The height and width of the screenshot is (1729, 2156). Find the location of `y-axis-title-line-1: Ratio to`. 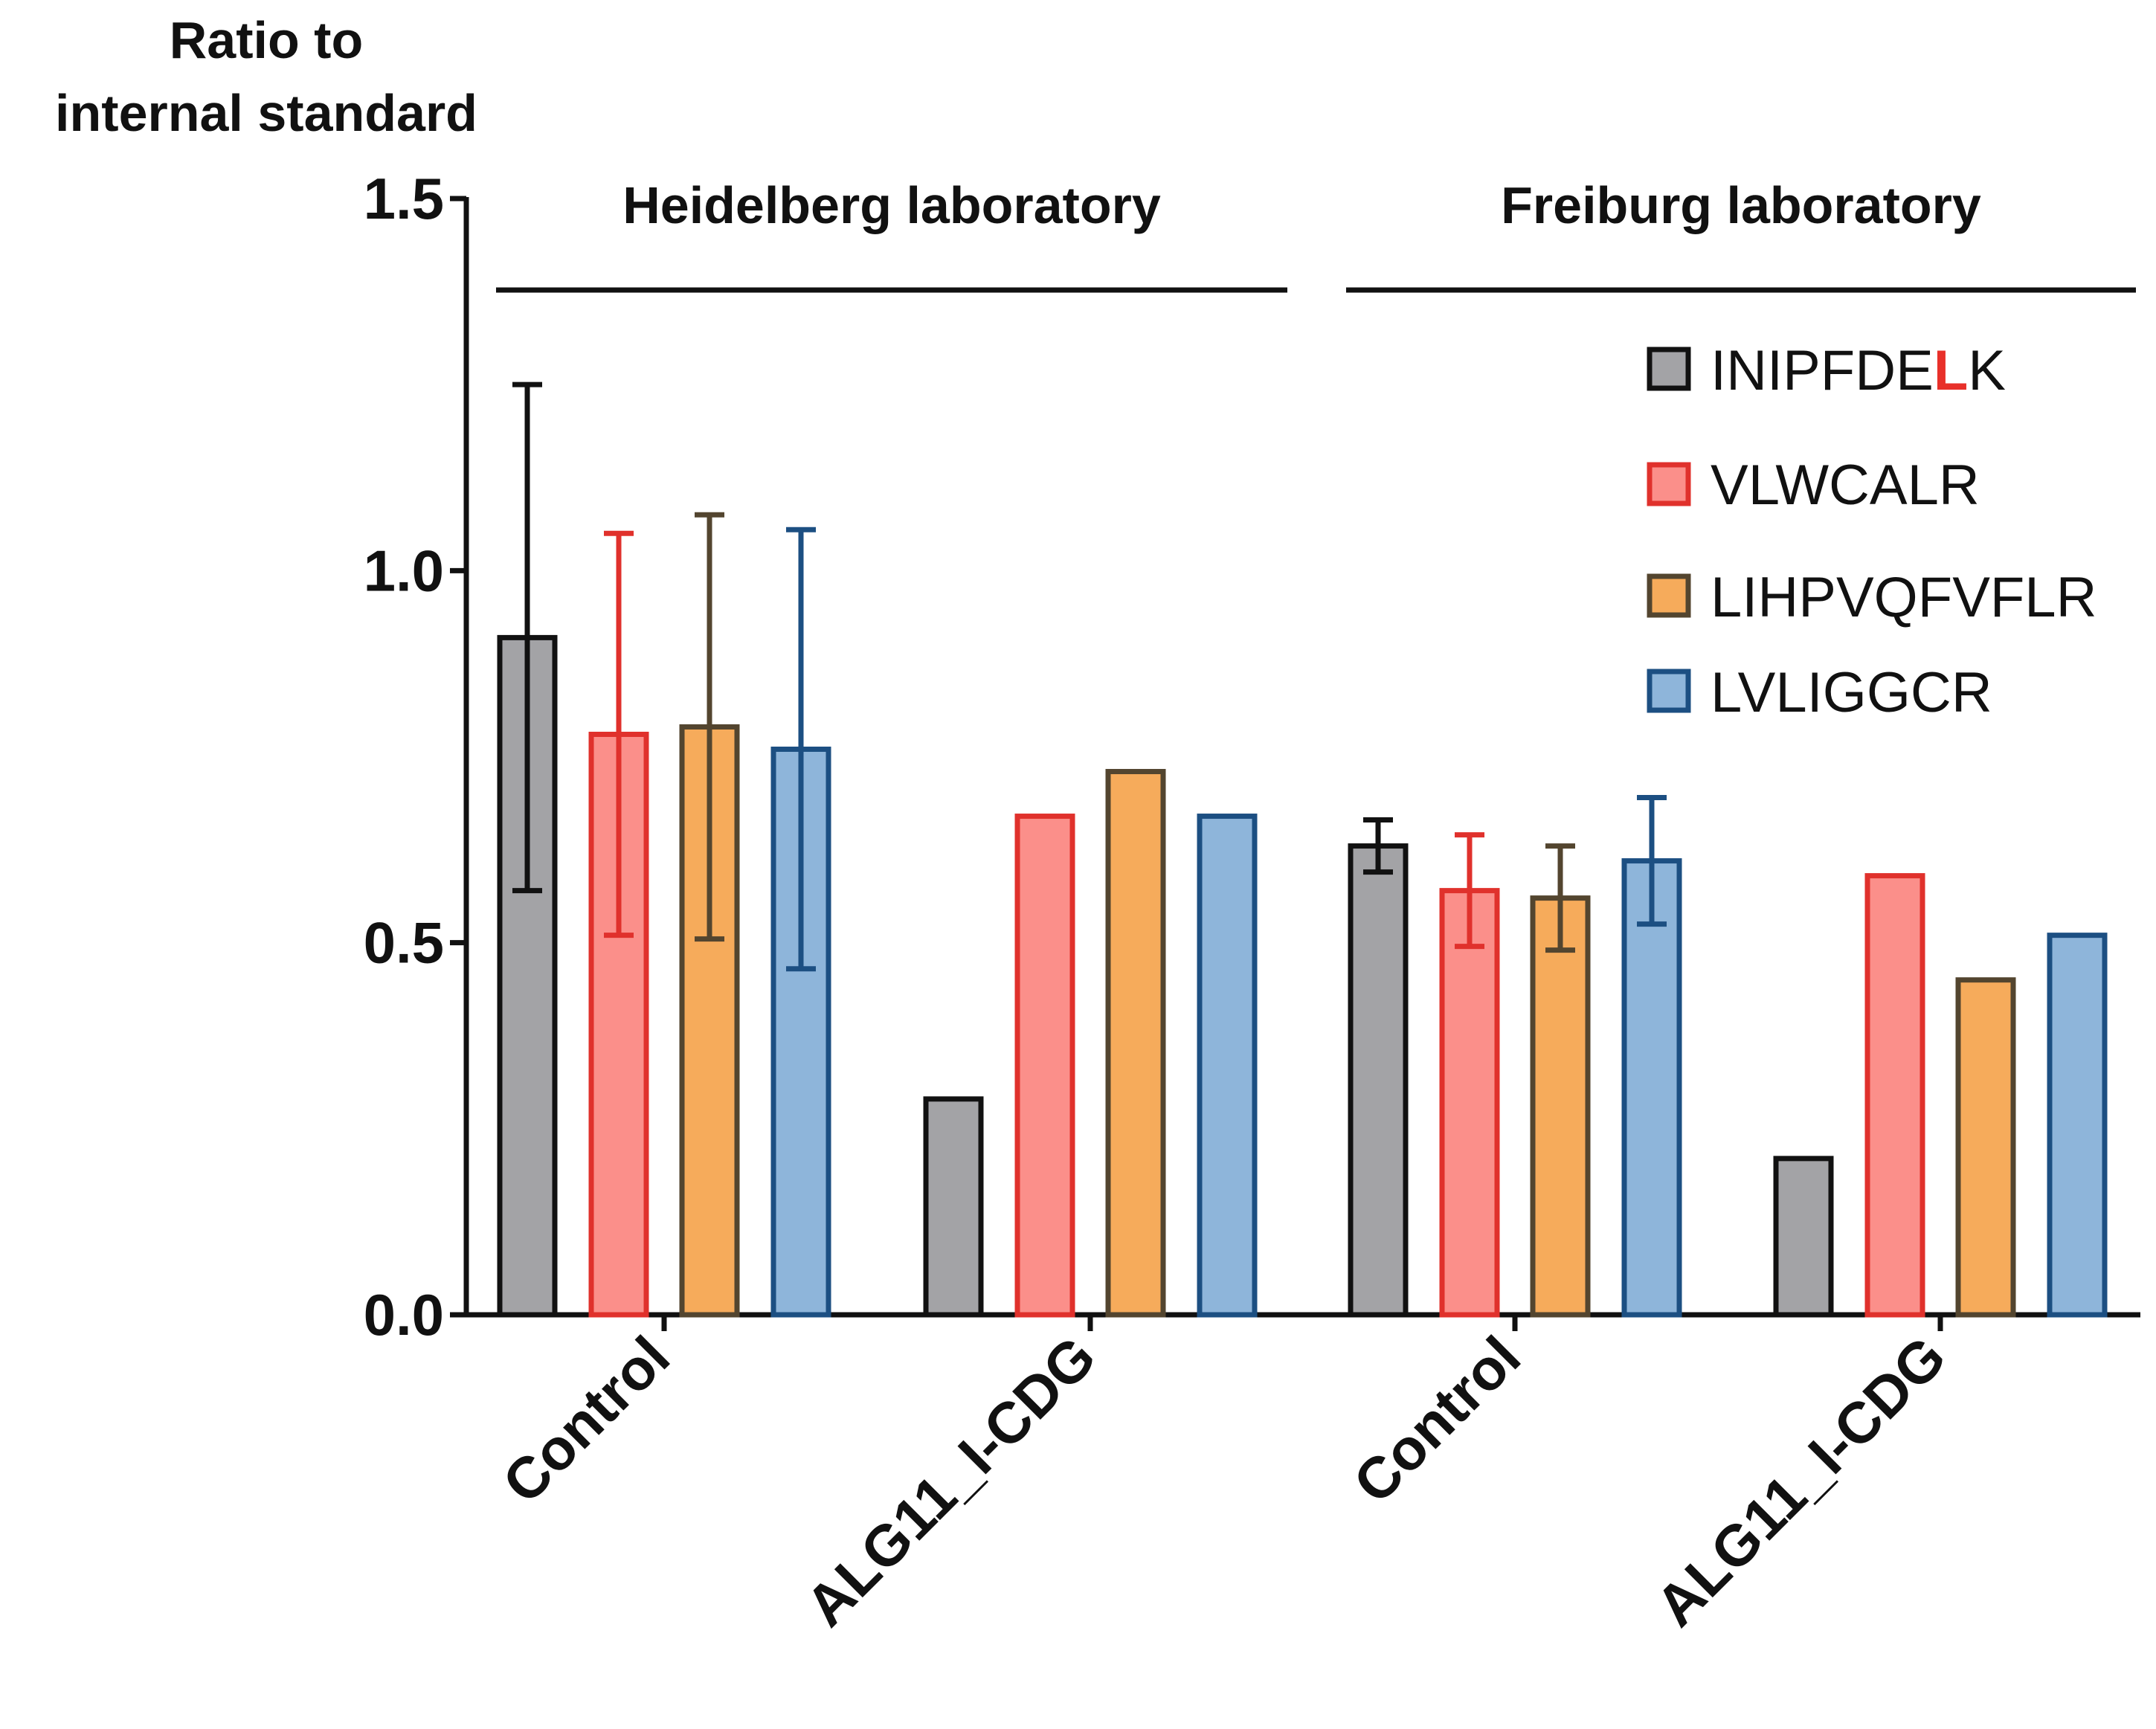

y-axis-title-line-1: Ratio to is located at coordinates (267, 40).